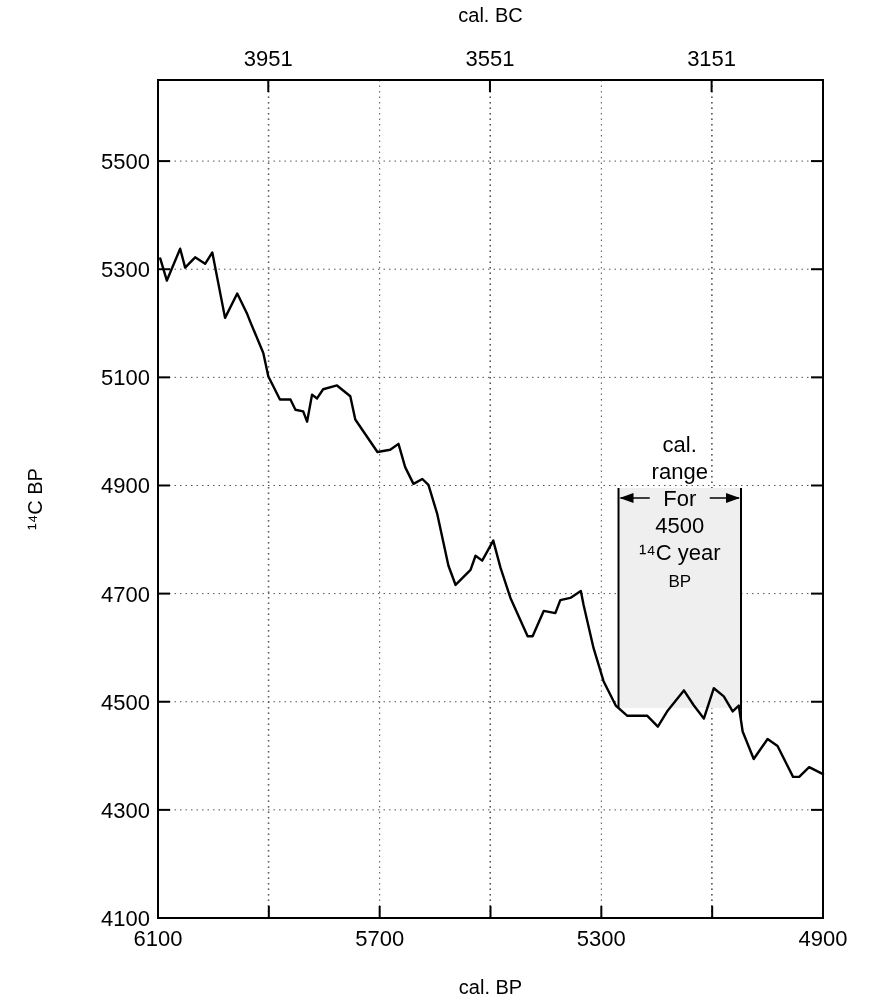  What do you see at coordinates (490, 58) in the screenshot?
I see `x2-tick-label: 3551` at bounding box center [490, 58].